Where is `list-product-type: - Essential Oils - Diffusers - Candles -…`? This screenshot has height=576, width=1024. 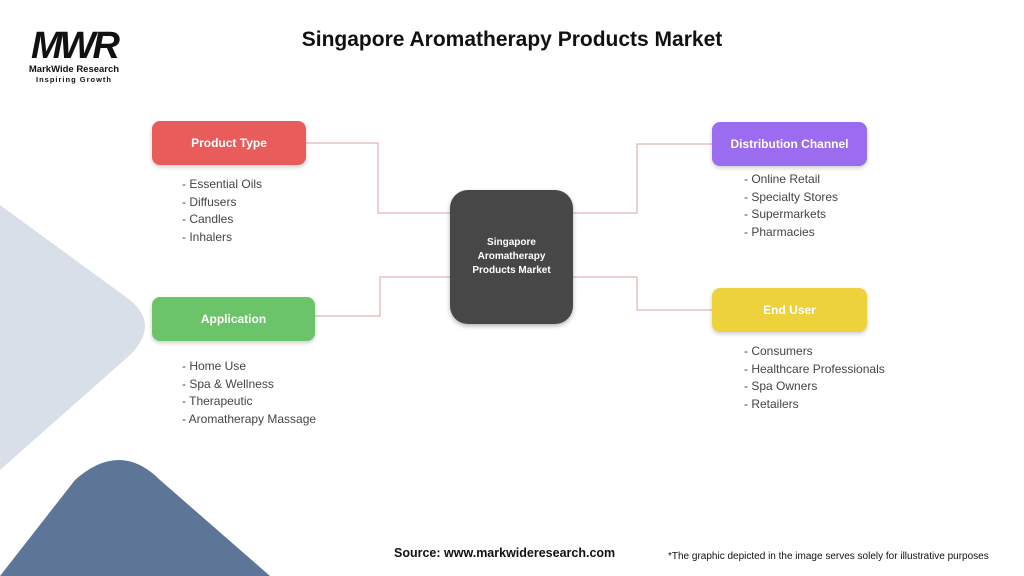
list-product-type: - Essential Oils - Diffusers - Candles -… is located at coordinates (222, 211).